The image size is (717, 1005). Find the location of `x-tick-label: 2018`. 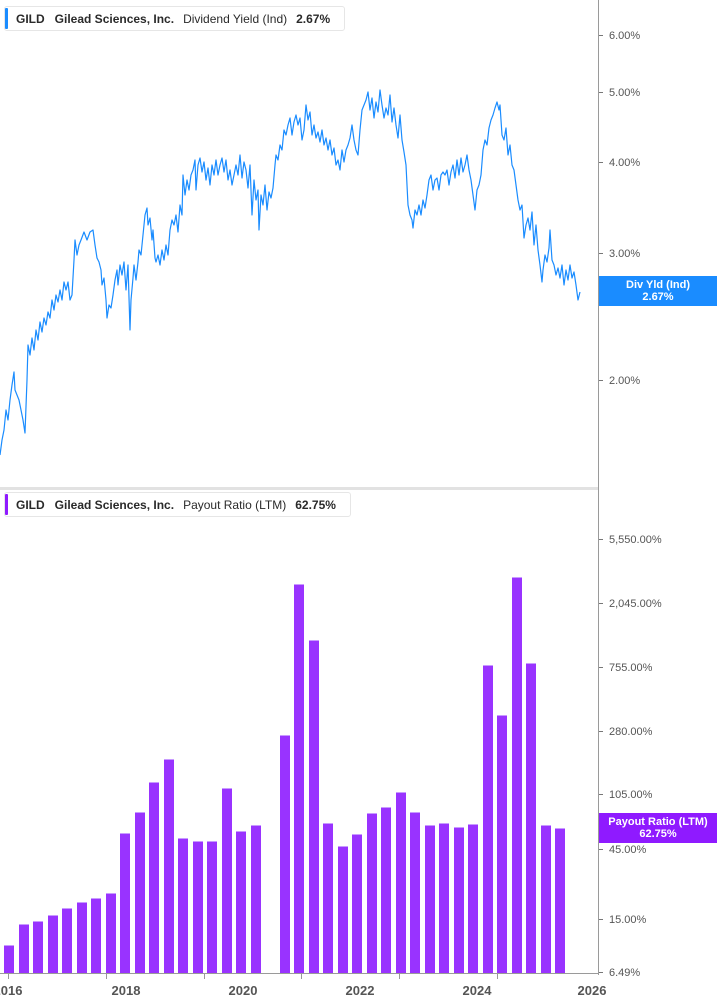

x-tick-label: 2018 is located at coordinates (126, 990).